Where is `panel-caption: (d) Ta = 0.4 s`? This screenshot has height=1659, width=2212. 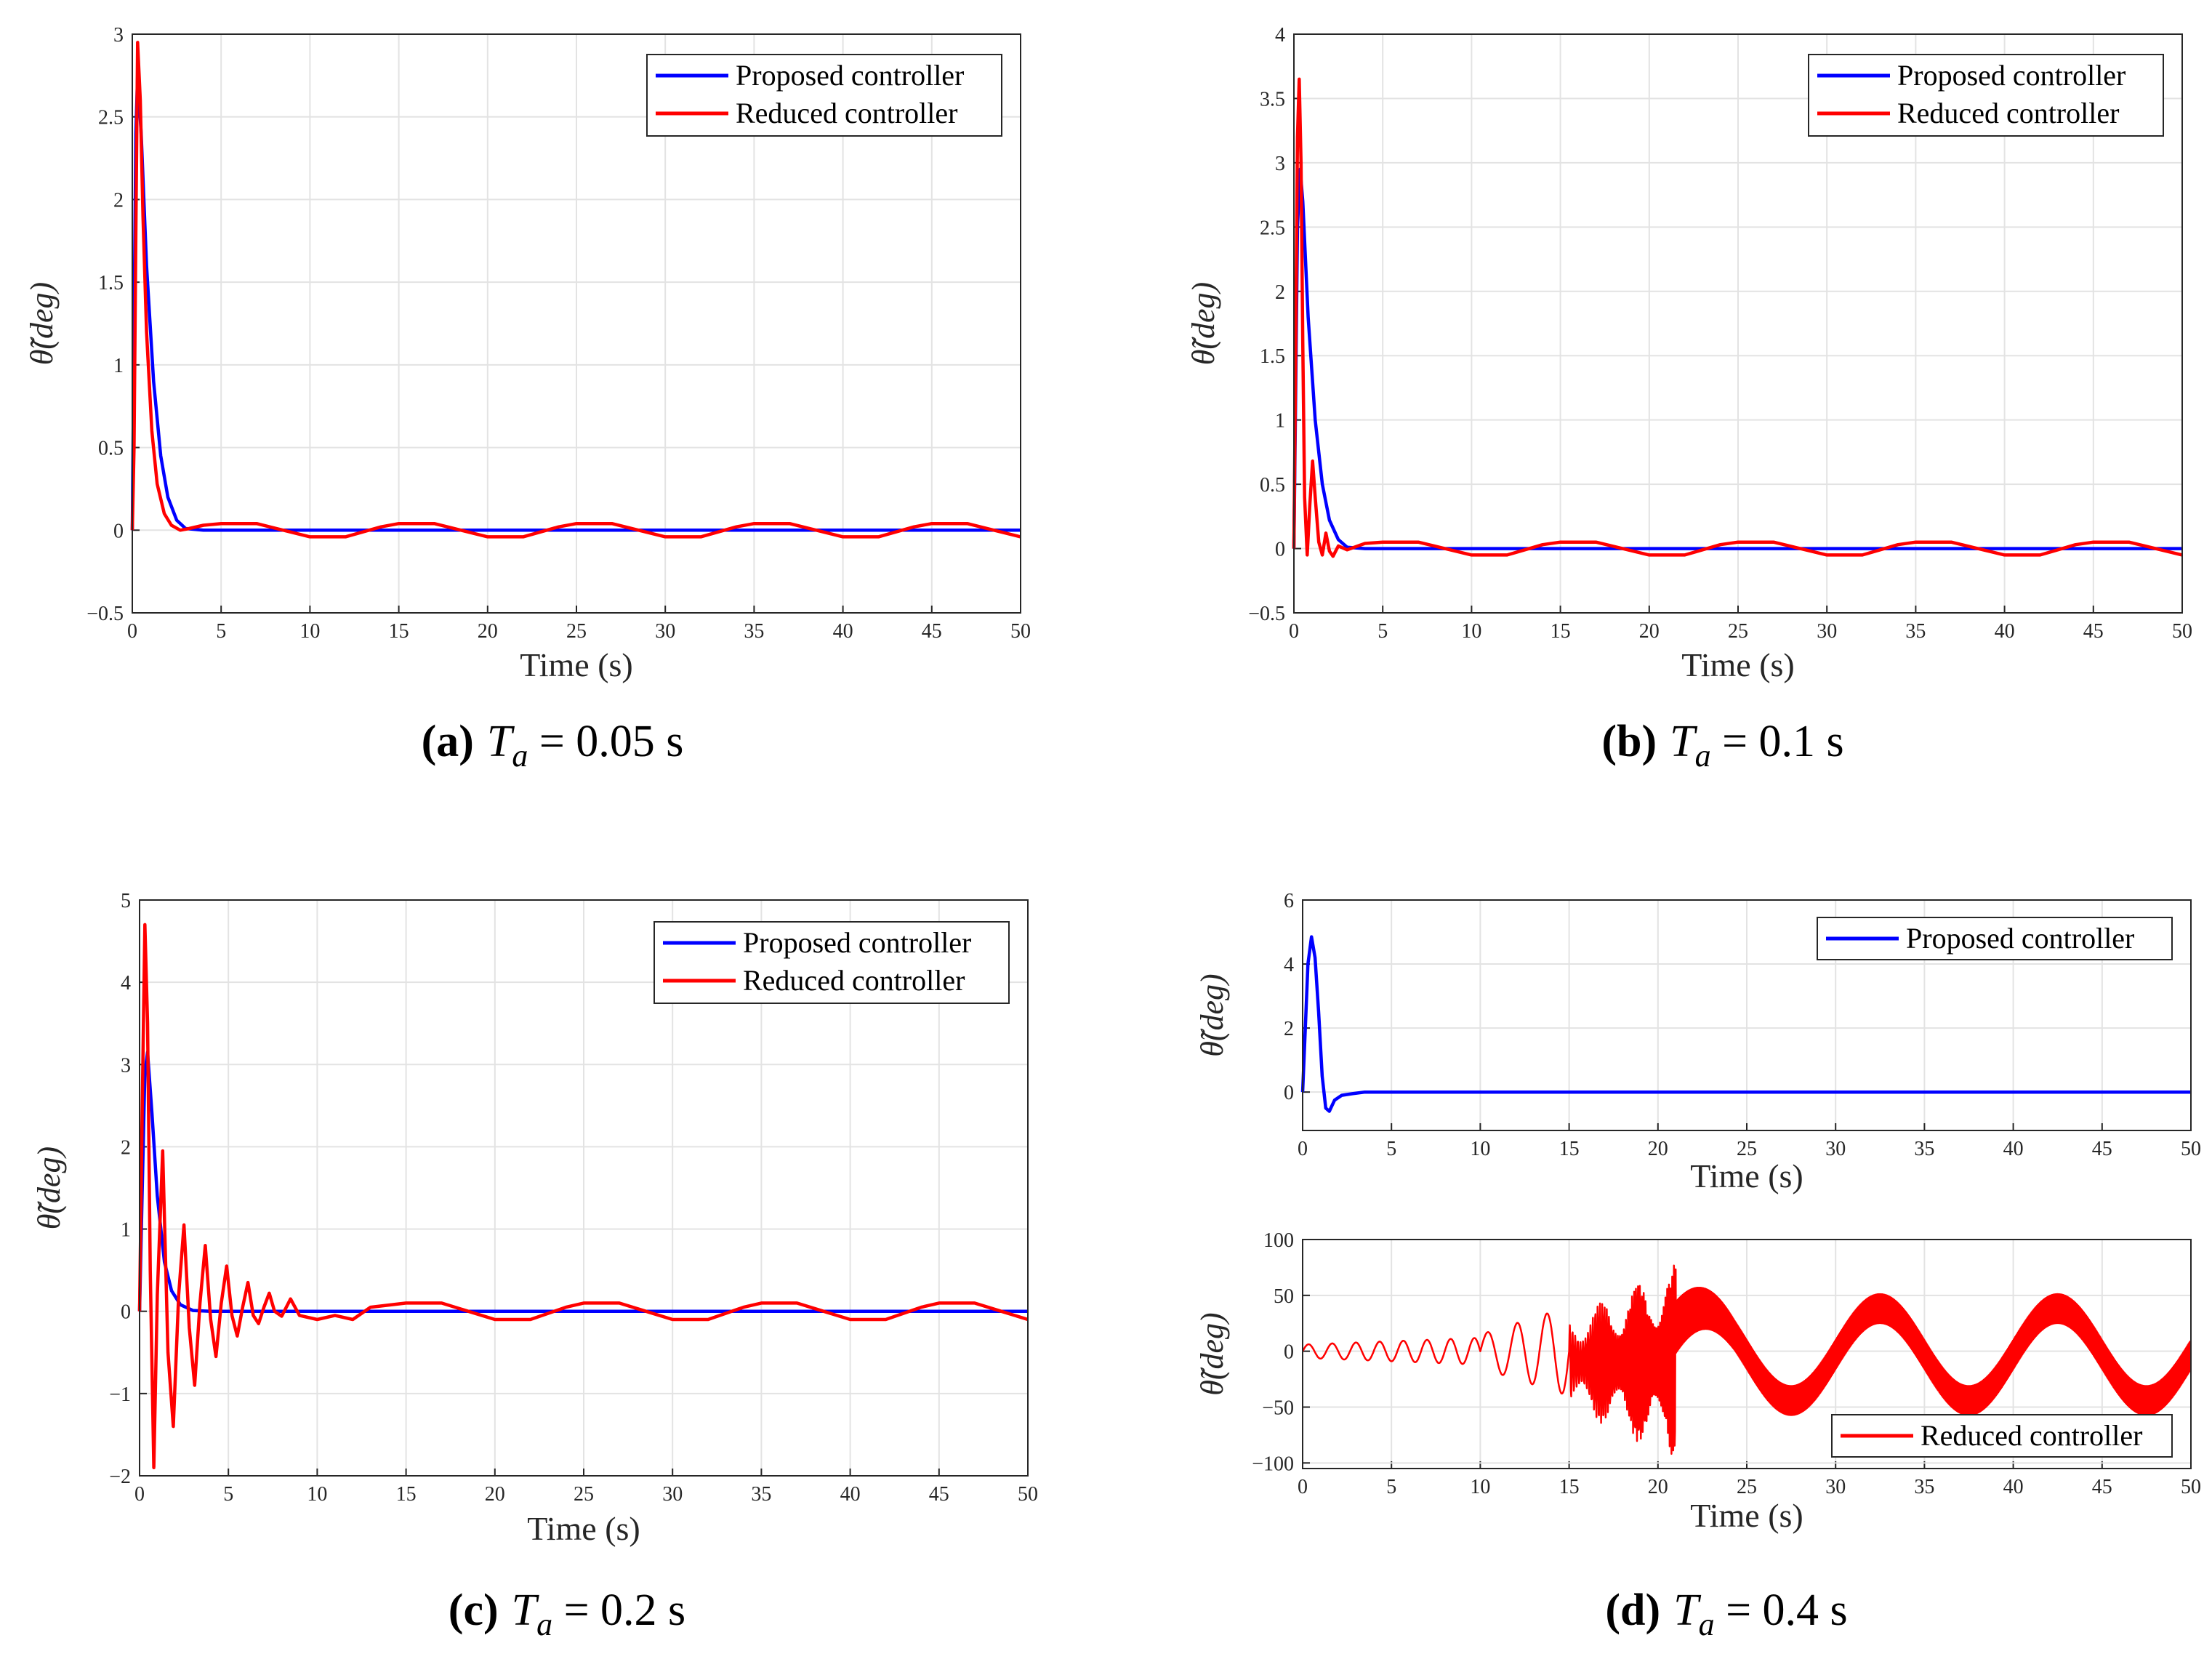 panel-caption: (d) Ta = 0.4 s is located at coordinates (1726, 1614).